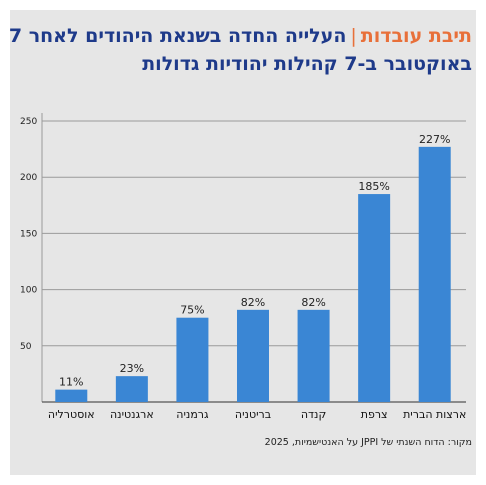 This screenshot has height=485, width=486. What do you see at coordinates (177, 36) in the screenshot?
I see `title-text-1: העלייה החדה בשנאת היהודים לאחר 7` at bounding box center [177, 36].